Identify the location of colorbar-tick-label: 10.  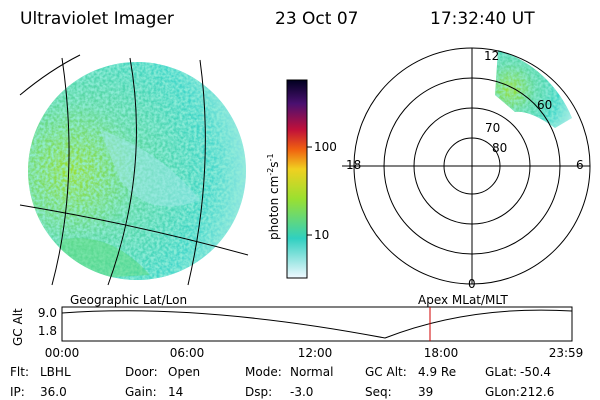
(321, 235).